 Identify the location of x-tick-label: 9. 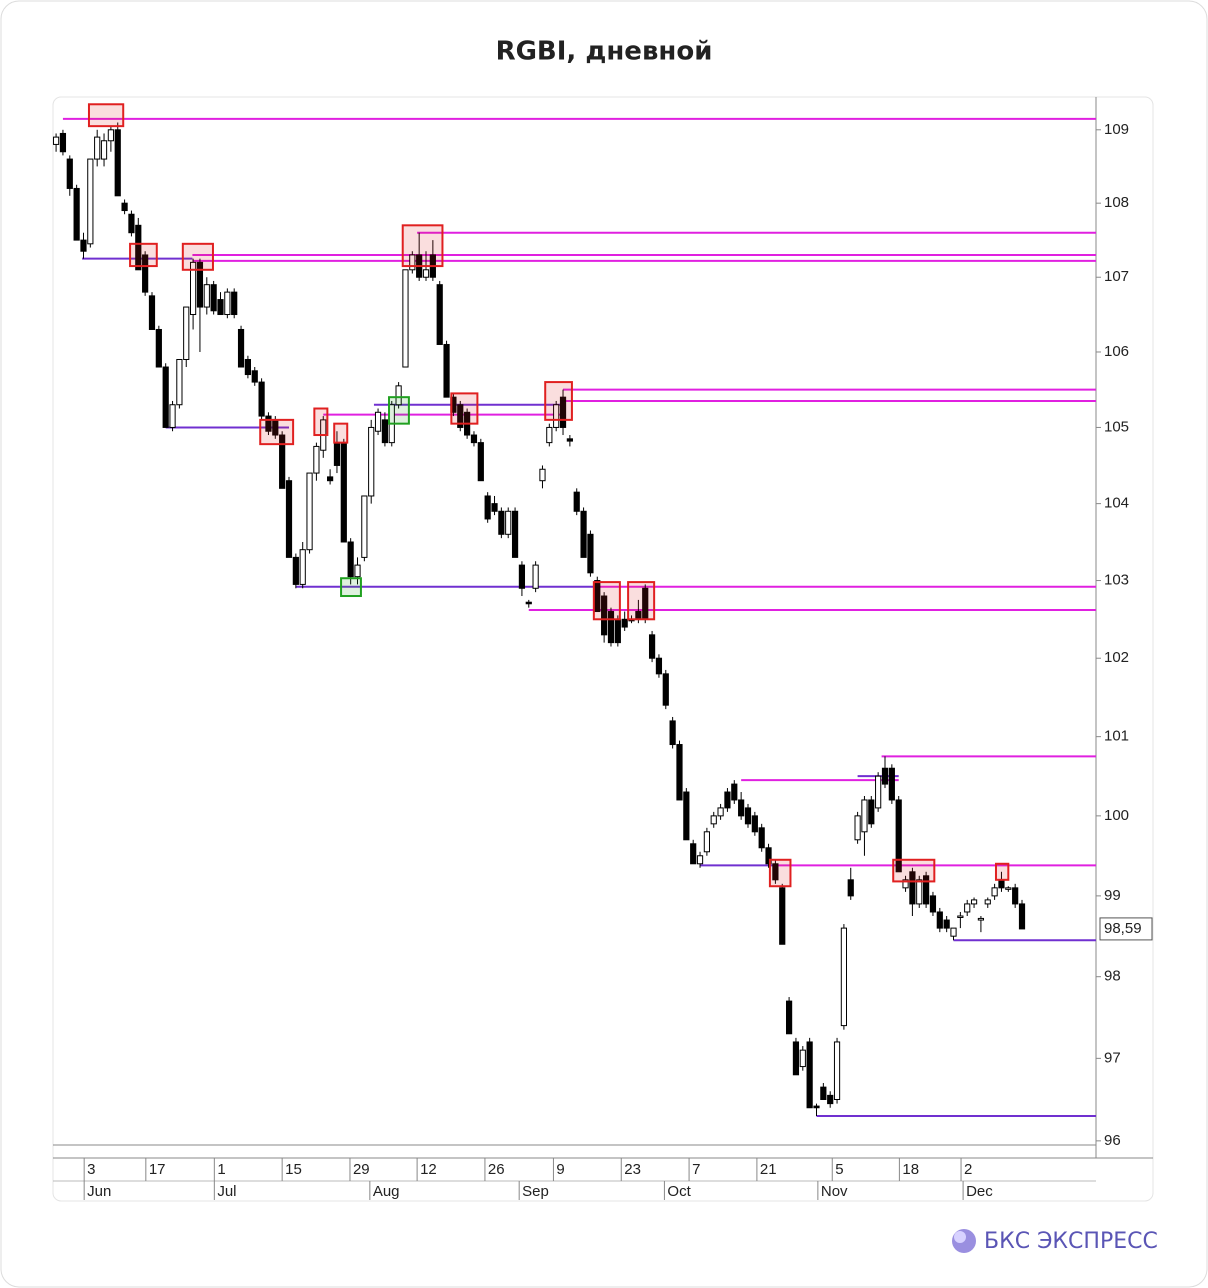
(560, 1169).